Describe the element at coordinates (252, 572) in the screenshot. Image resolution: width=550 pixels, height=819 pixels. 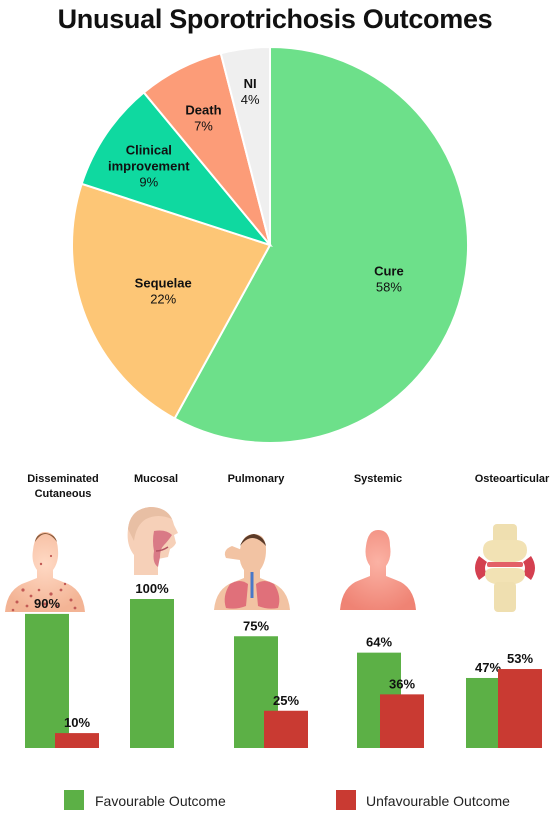
I see `lungs-torso-icon` at that location.